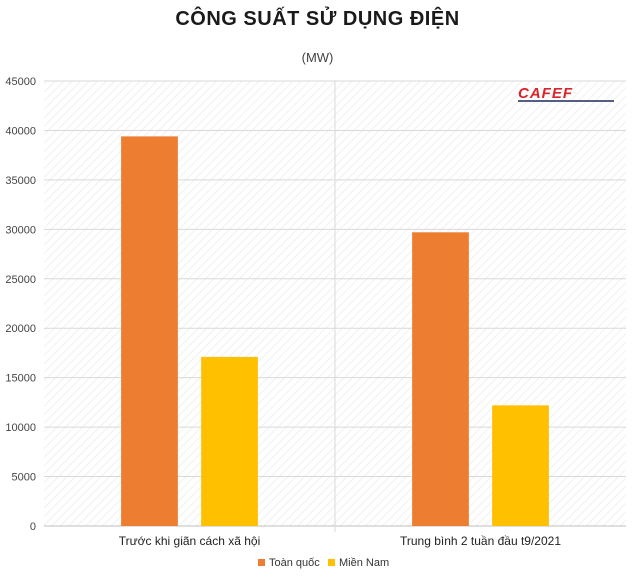 The image size is (635, 580). I want to click on cafef-logo: CAFEF, so click(566, 93).